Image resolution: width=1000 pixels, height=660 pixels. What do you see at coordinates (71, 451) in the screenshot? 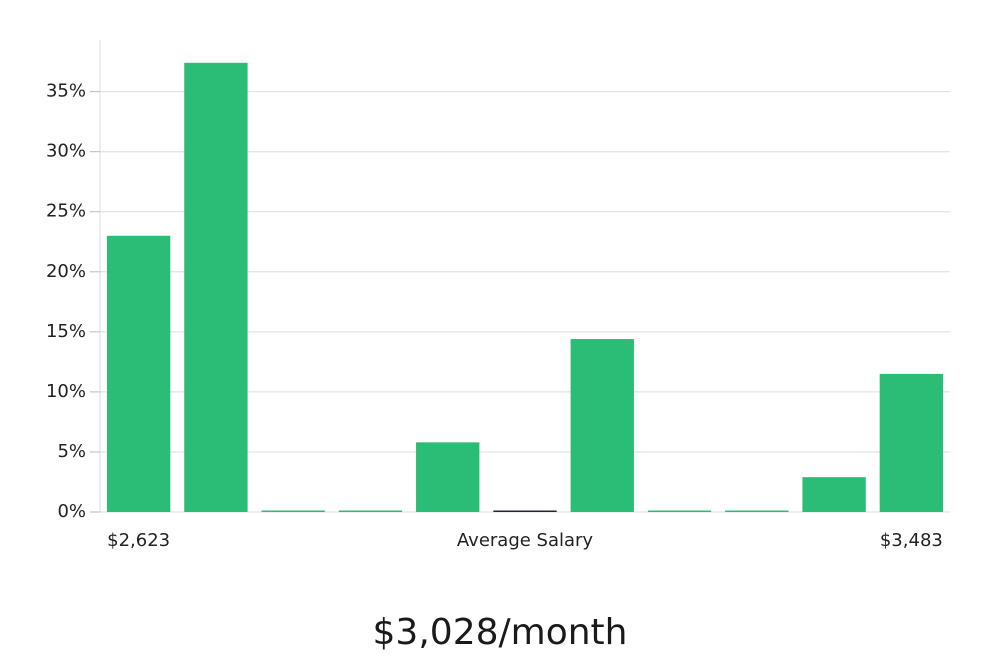
I see `y-tick-label: 5%` at bounding box center [71, 451].